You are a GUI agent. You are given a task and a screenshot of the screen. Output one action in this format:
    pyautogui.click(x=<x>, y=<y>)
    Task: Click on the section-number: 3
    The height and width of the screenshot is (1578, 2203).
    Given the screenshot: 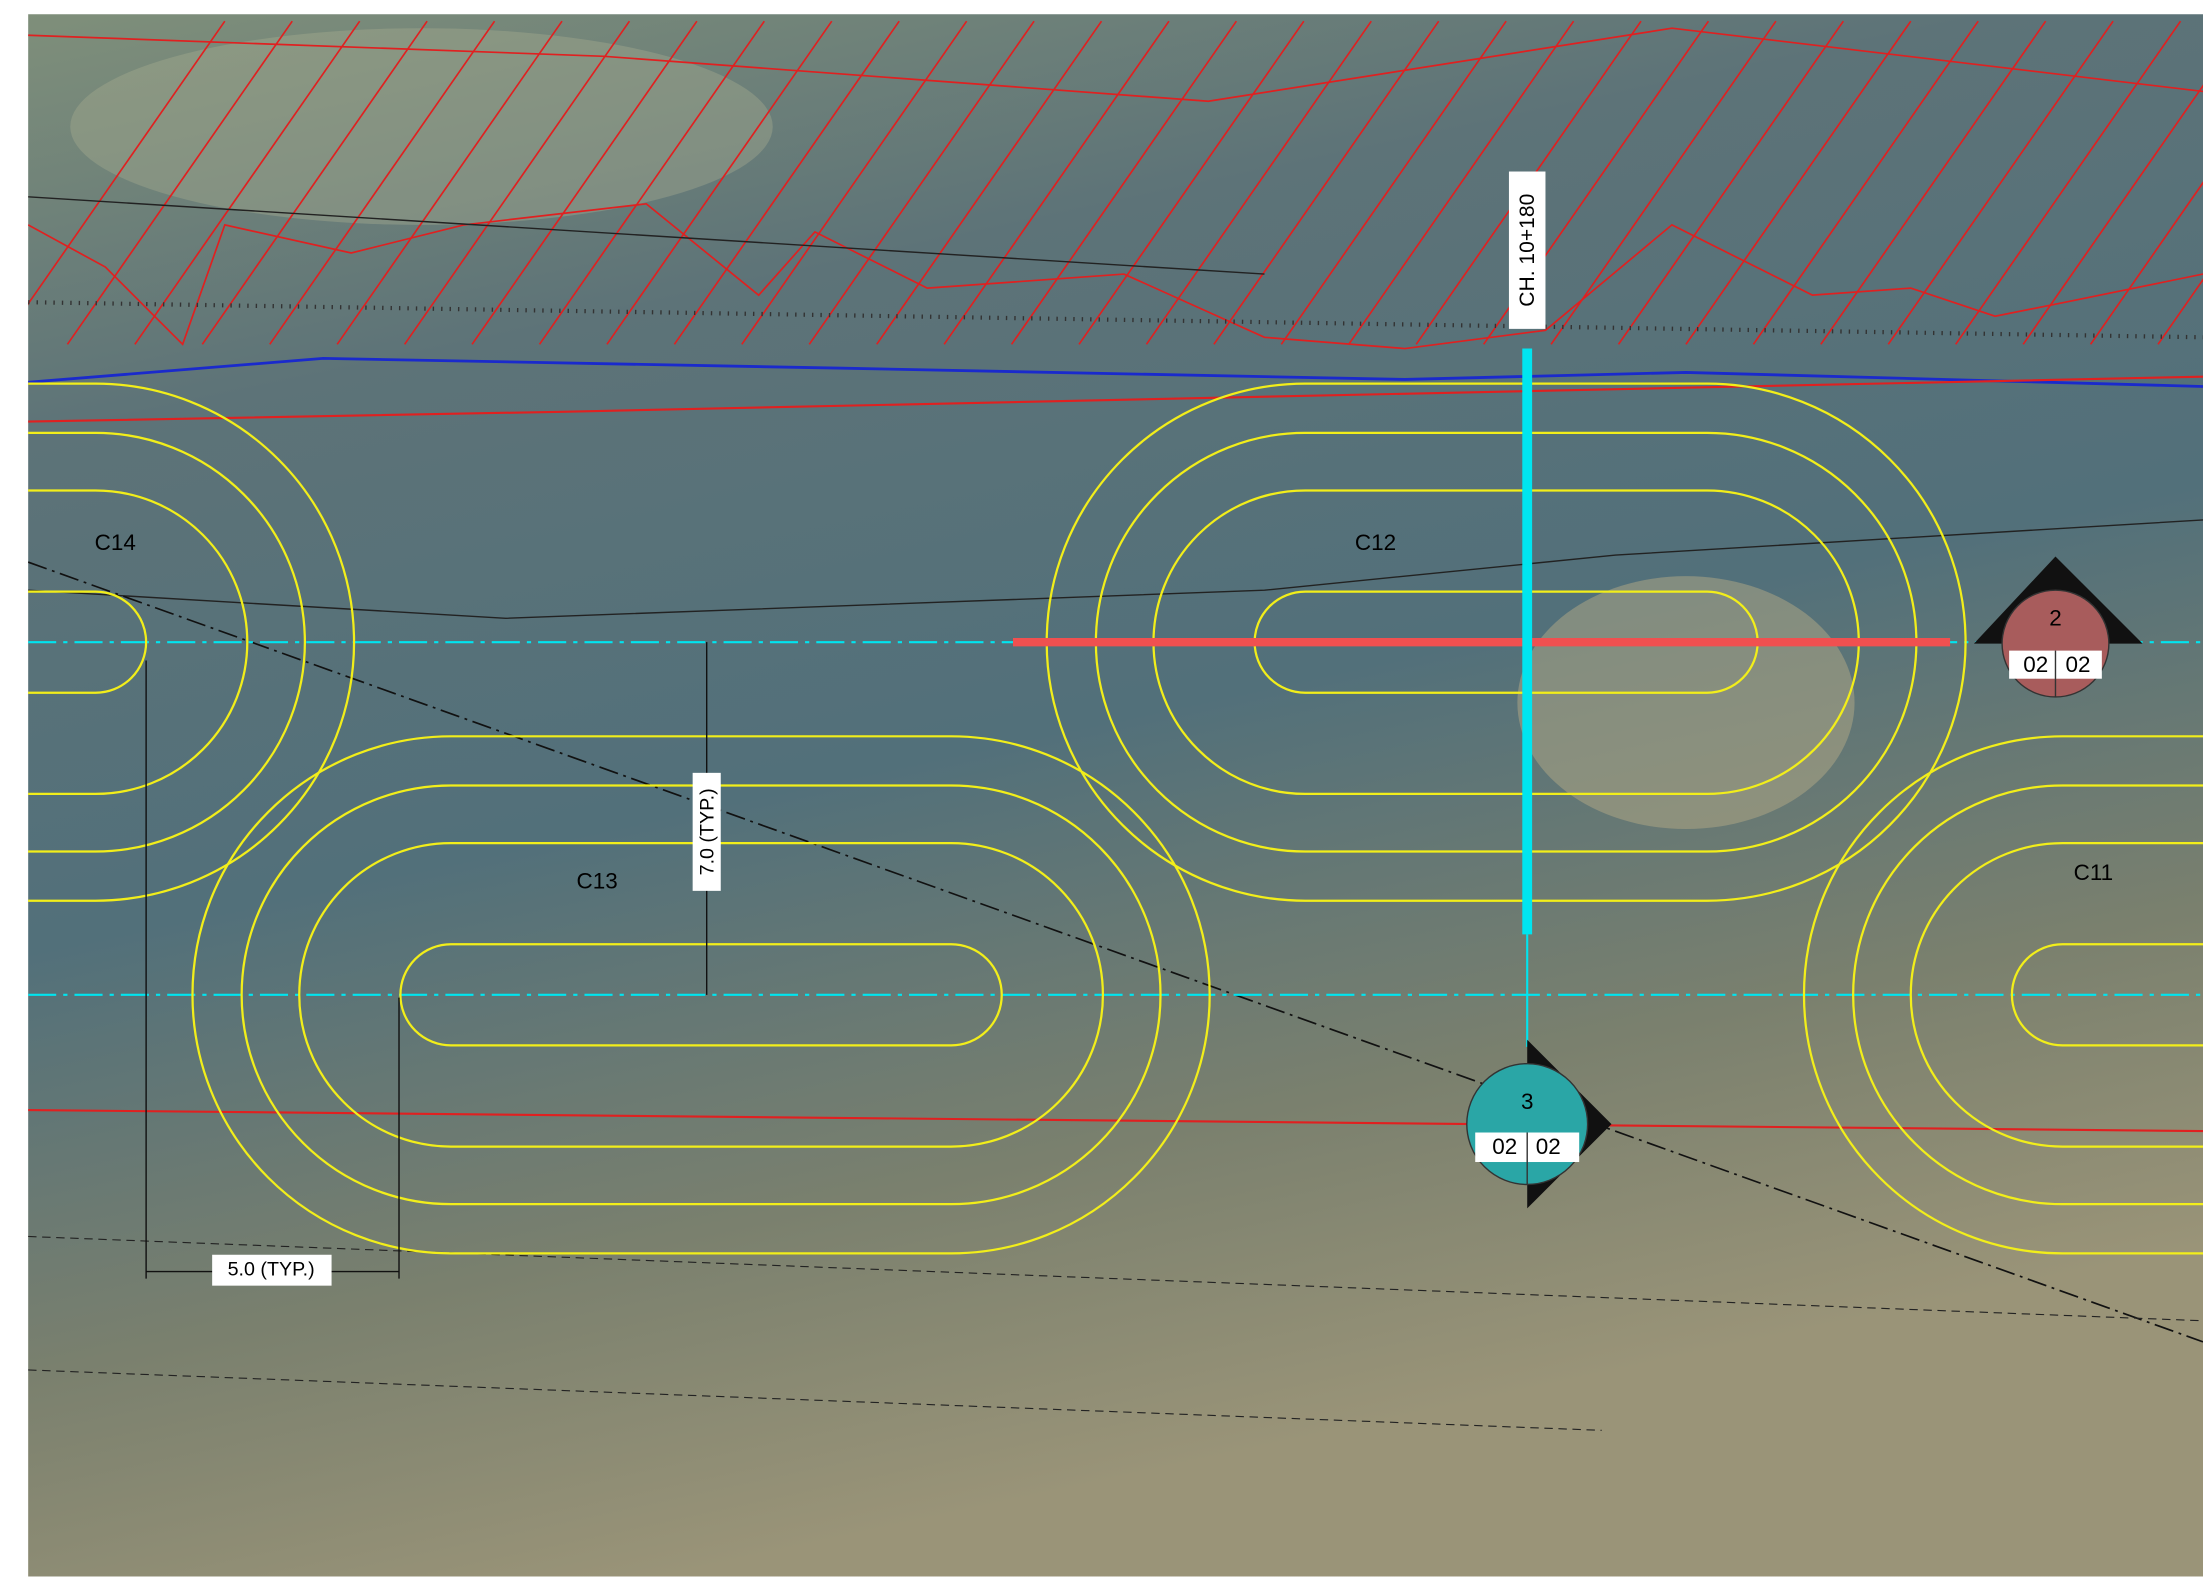 What is the action you would take?
    pyautogui.click(x=1527, y=1101)
    